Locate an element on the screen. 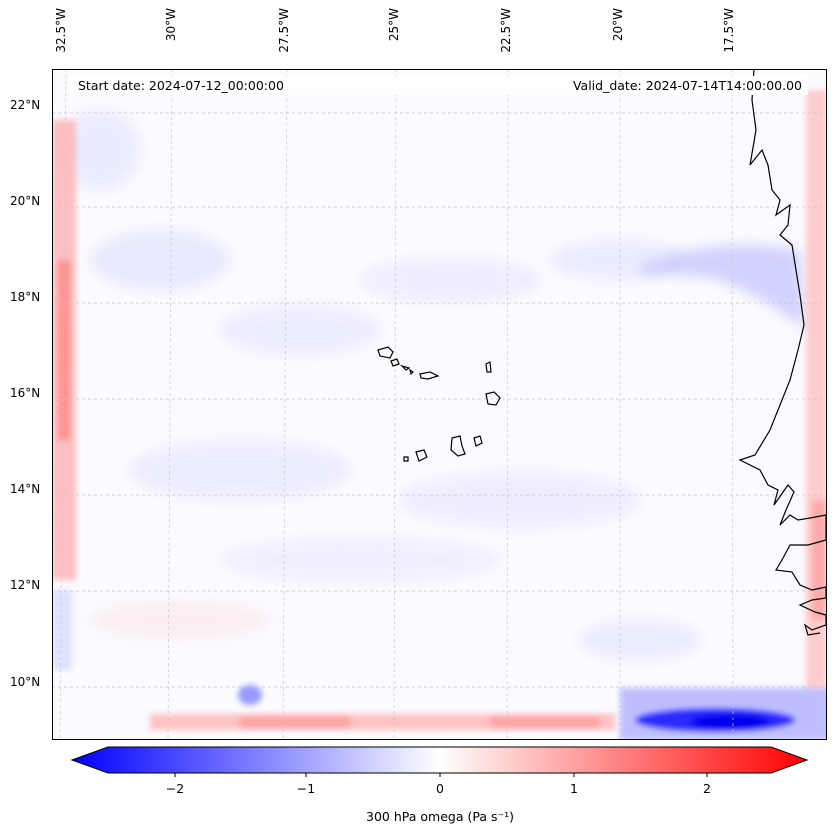 This screenshot has width=837, height=839. colorbar-tick: 0 is located at coordinates (440, 788).